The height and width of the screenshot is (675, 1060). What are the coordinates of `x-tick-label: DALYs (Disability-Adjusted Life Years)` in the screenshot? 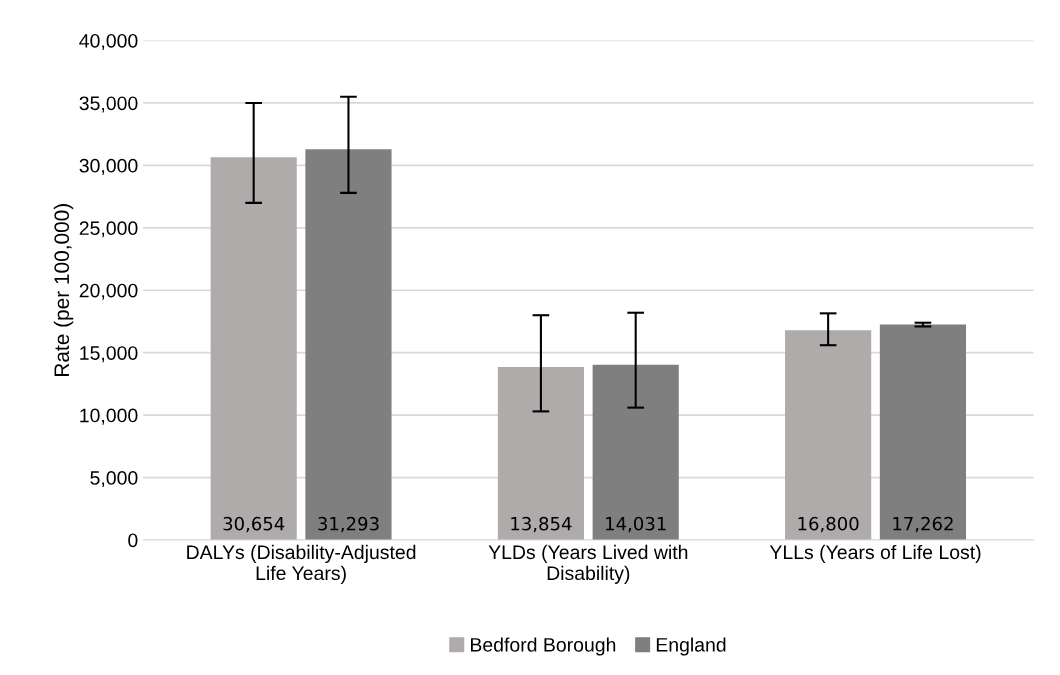 It's located at (301, 564).